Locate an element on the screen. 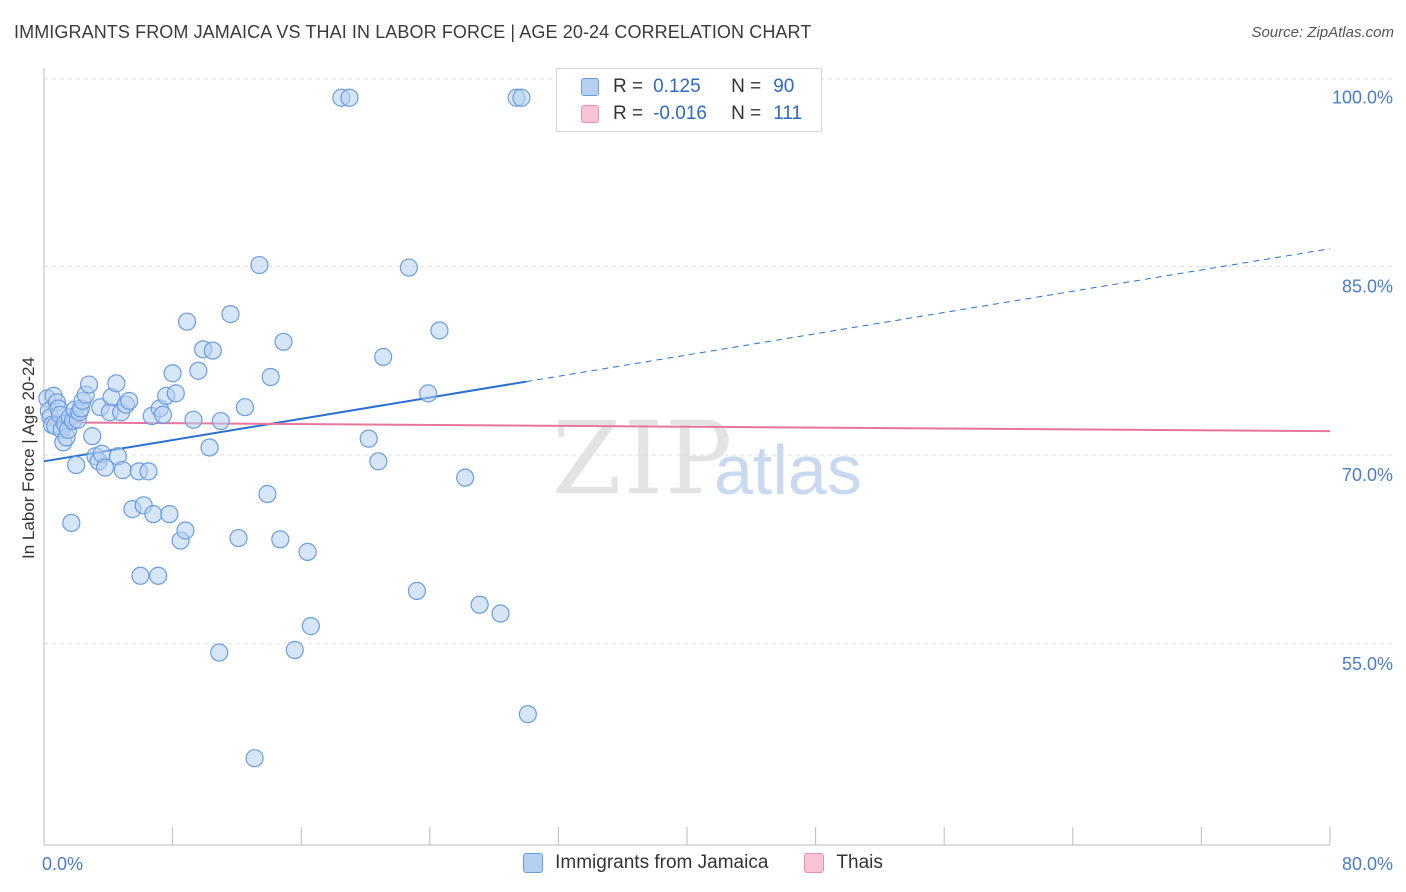 This screenshot has height=892, width=1406. legend-r-value: 0.125 is located at coordinates (677, 86).